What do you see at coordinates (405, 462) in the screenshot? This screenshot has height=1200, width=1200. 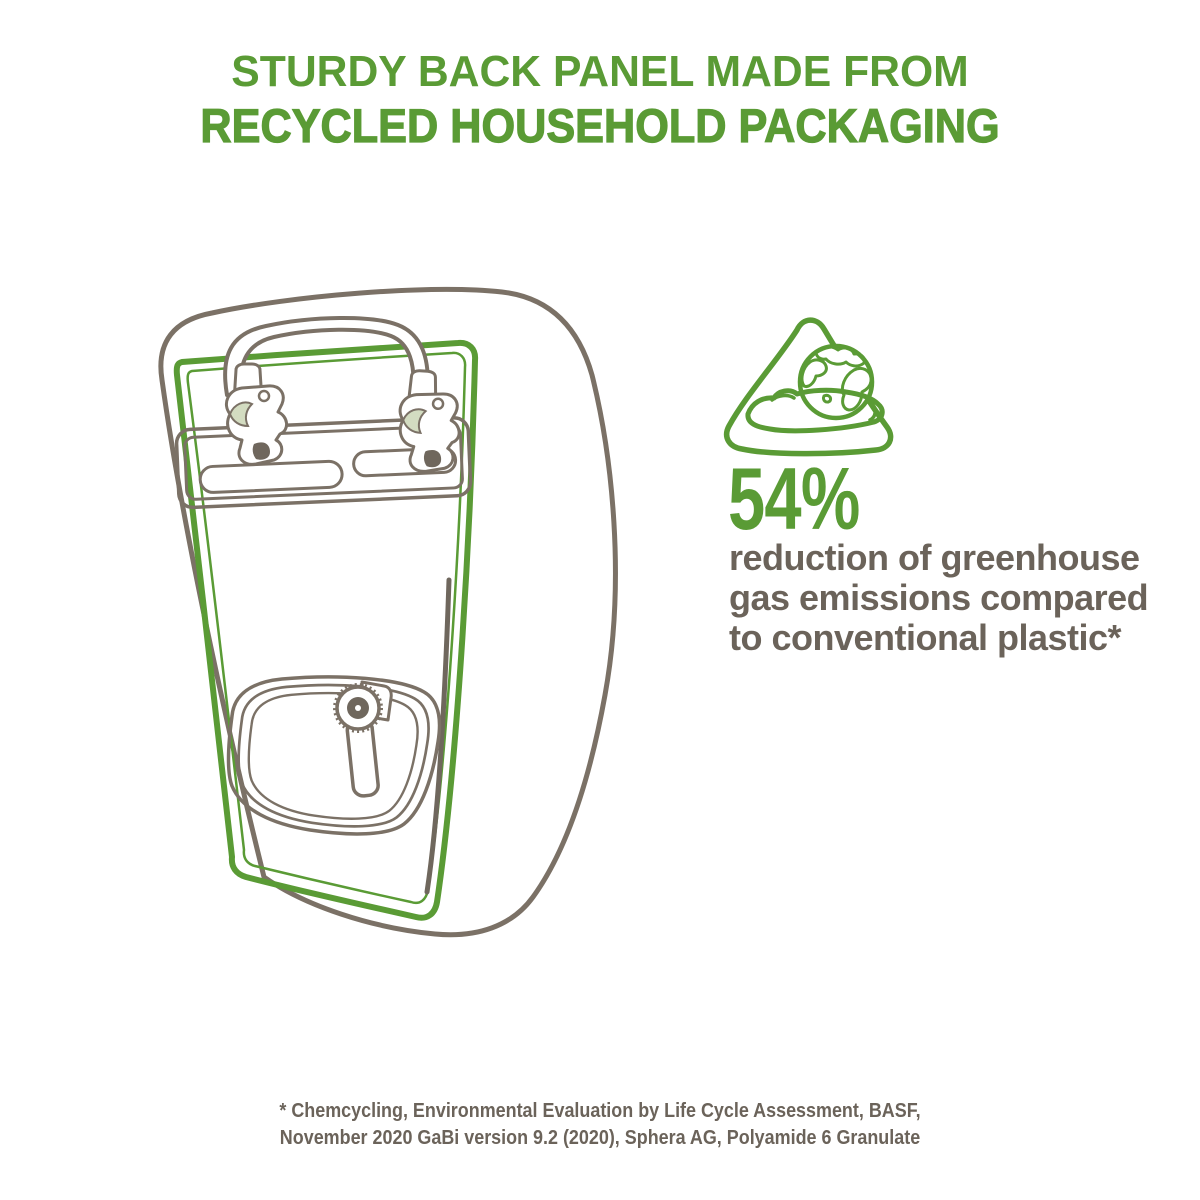 I see `rail-slot-right` at bounding box center [405, 462].